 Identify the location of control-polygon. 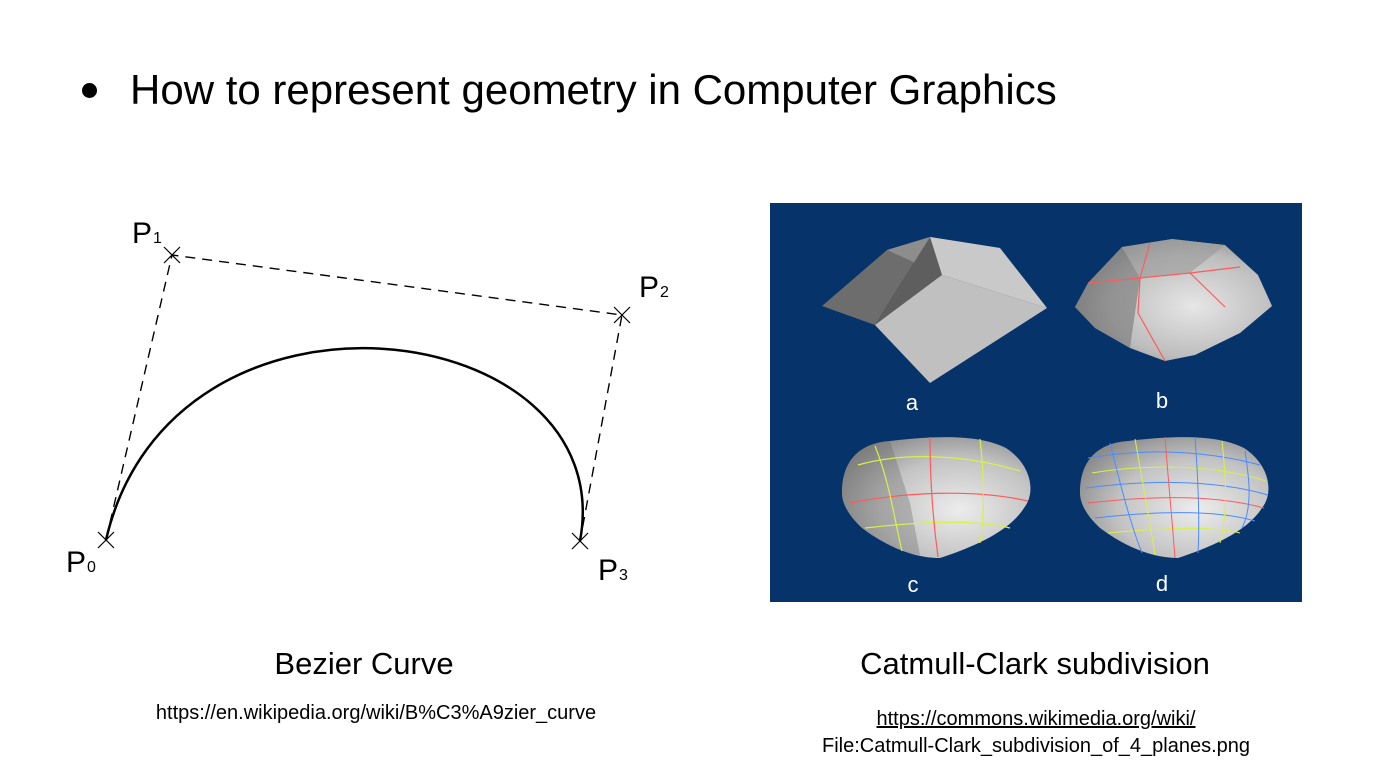
(364, 398).